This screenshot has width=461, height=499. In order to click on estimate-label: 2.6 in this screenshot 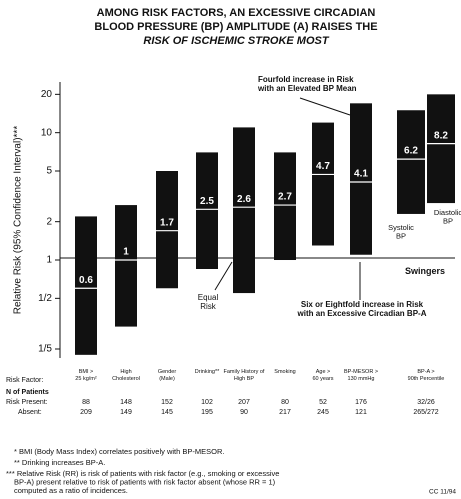, I will do `click(244, 199)`.